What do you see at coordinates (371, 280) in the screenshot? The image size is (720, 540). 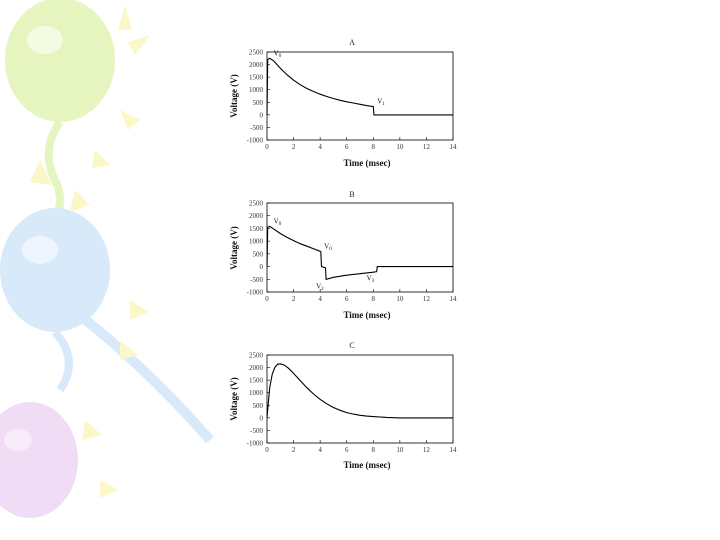 I see `annotation-label: V3` at bounding box center [371, 280].